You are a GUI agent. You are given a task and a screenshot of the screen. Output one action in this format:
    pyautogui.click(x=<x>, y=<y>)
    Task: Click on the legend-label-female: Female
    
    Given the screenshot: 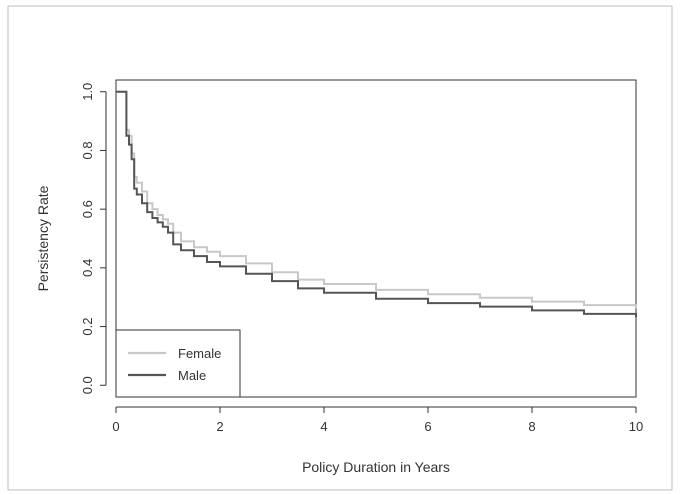 What is the action you would take?
    pyautogui.click(x=199, y=353)
    